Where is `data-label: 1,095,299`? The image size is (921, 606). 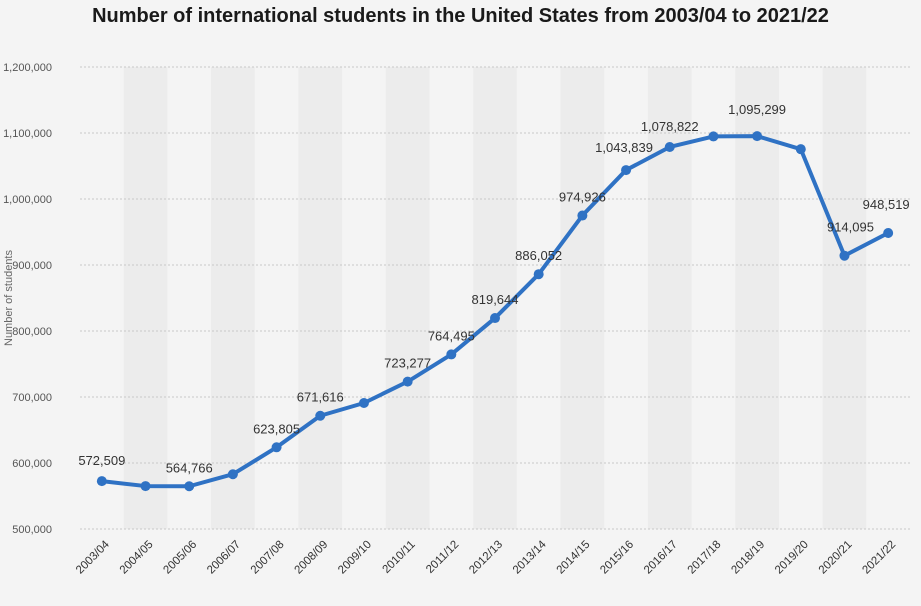 data-label: 1,095,299 is located at coordinates (757, 109).